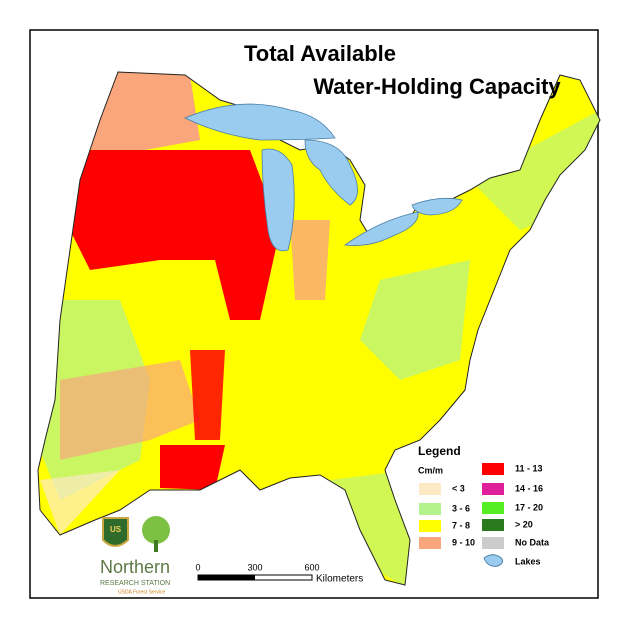 This screenshot has height=630, width=625. What do you see at coordinates (226, 577) in the screenshot?
I see `scale-segment` at bounding box center [226, 577].